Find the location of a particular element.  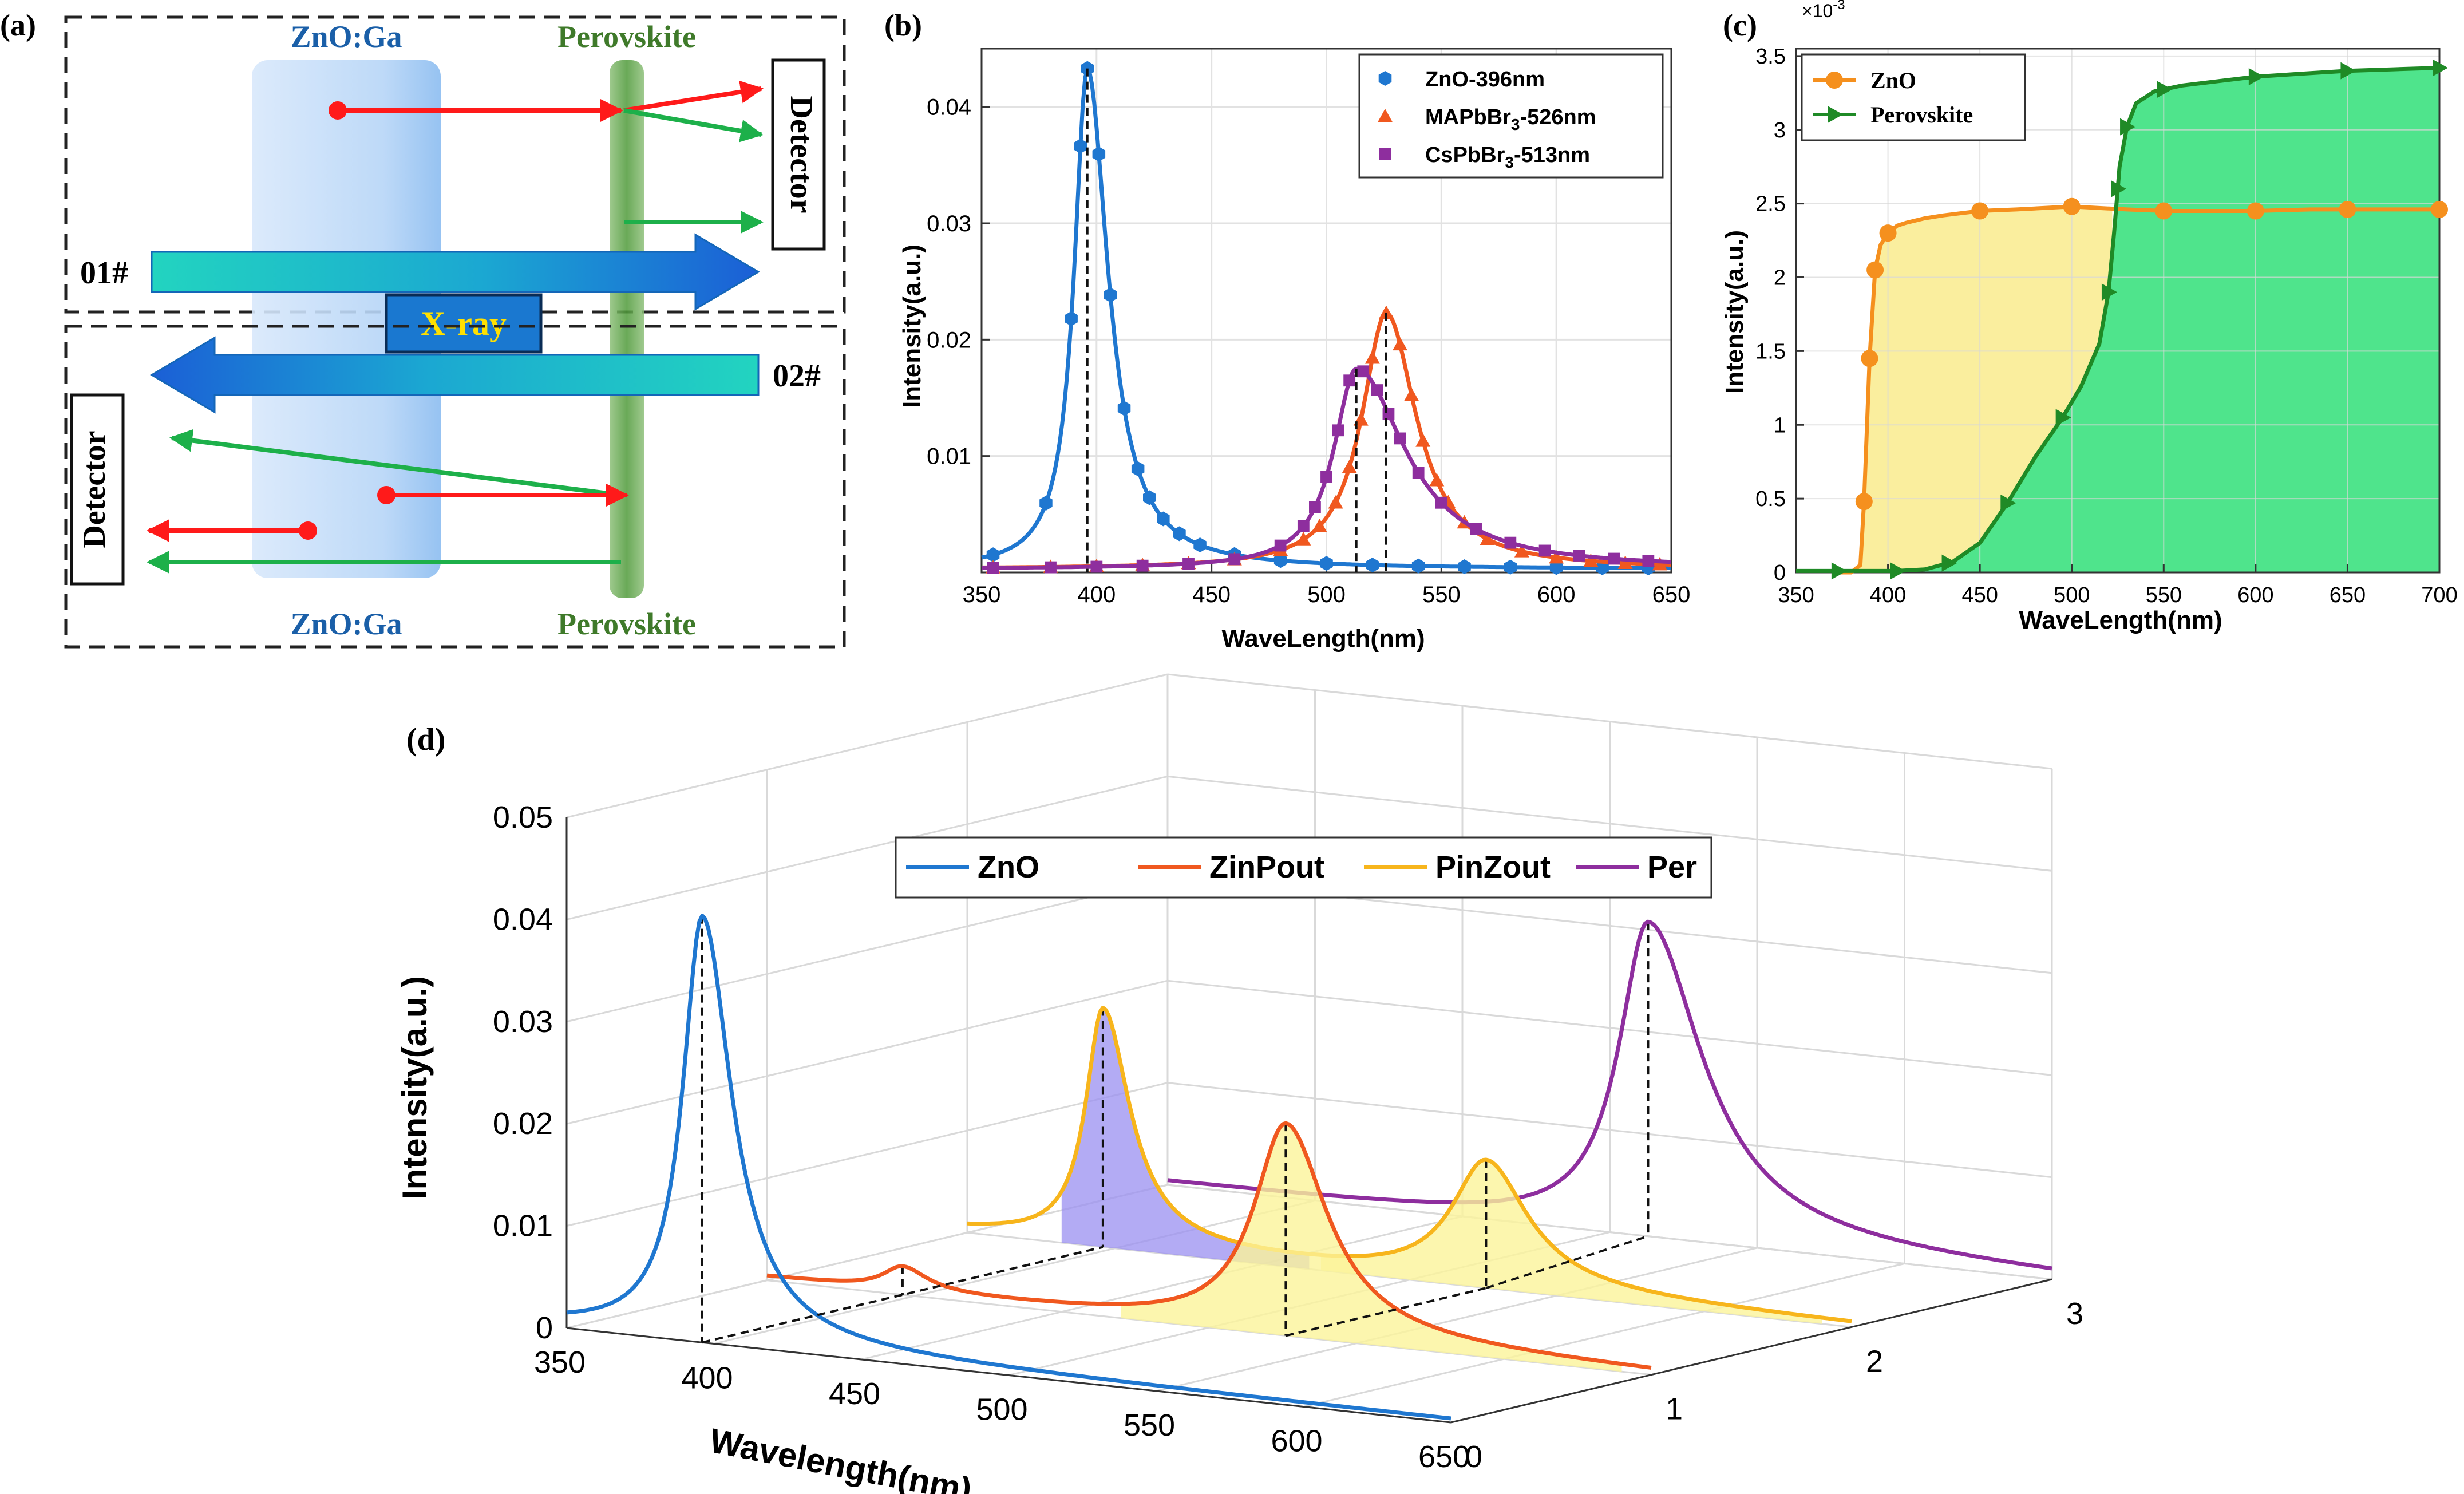

legend-label: ZnO is located at coordinates (1008, 867).